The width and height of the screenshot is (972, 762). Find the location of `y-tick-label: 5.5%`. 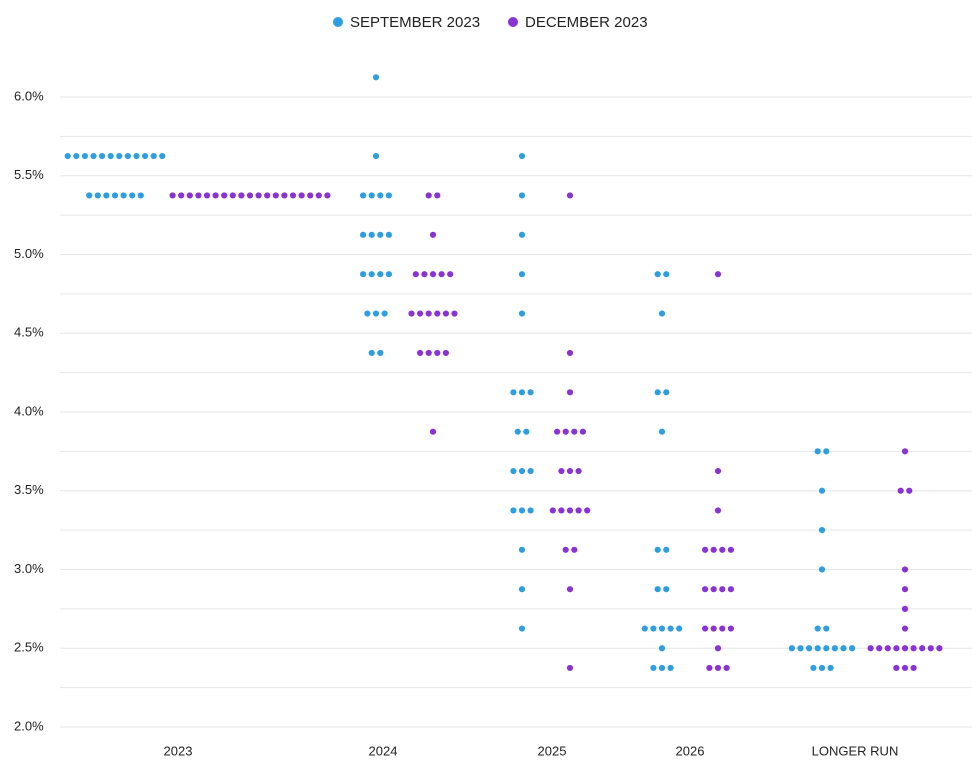

y-tick-label: 5.5% is located at coordinates (29, 174).